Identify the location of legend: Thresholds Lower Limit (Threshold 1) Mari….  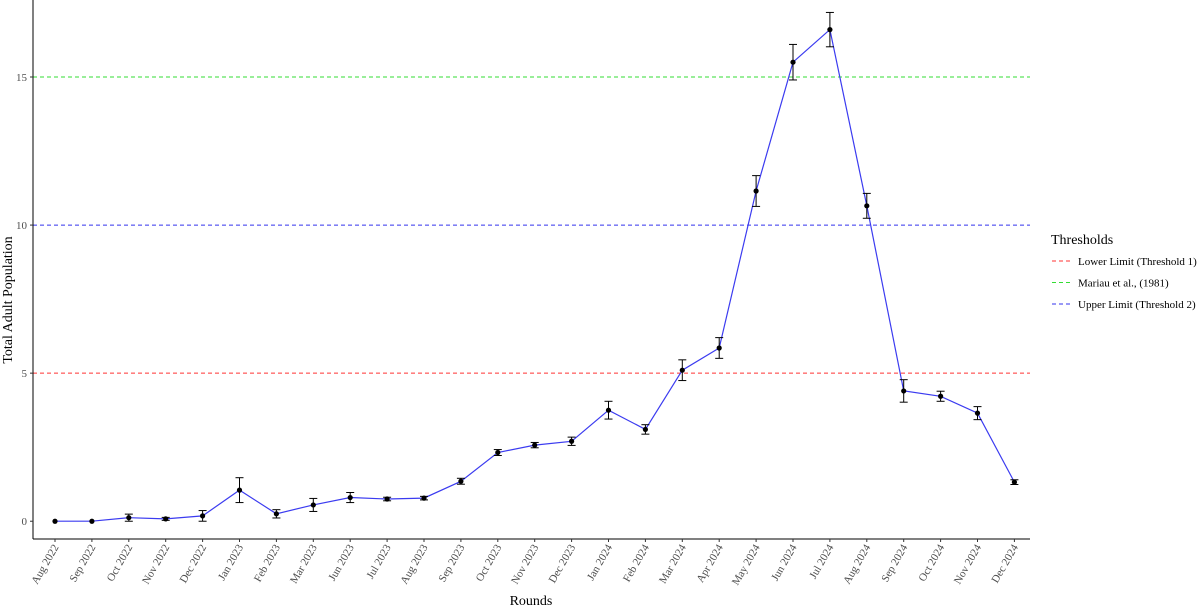
(1124, 272).